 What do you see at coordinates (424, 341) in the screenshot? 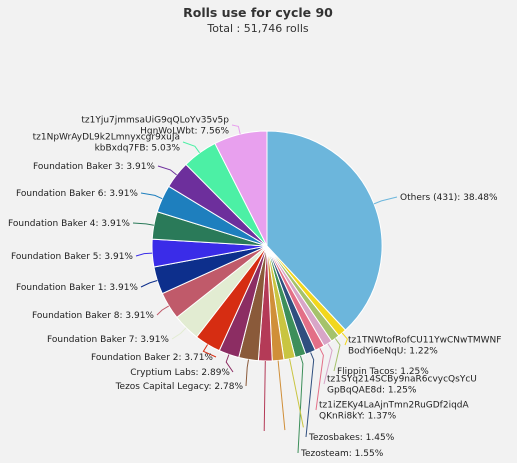
I see `slice-label-1-line-0: tz1TNWtofRofCU11YwCNwTMWNF` at bounding box center [424, 341].